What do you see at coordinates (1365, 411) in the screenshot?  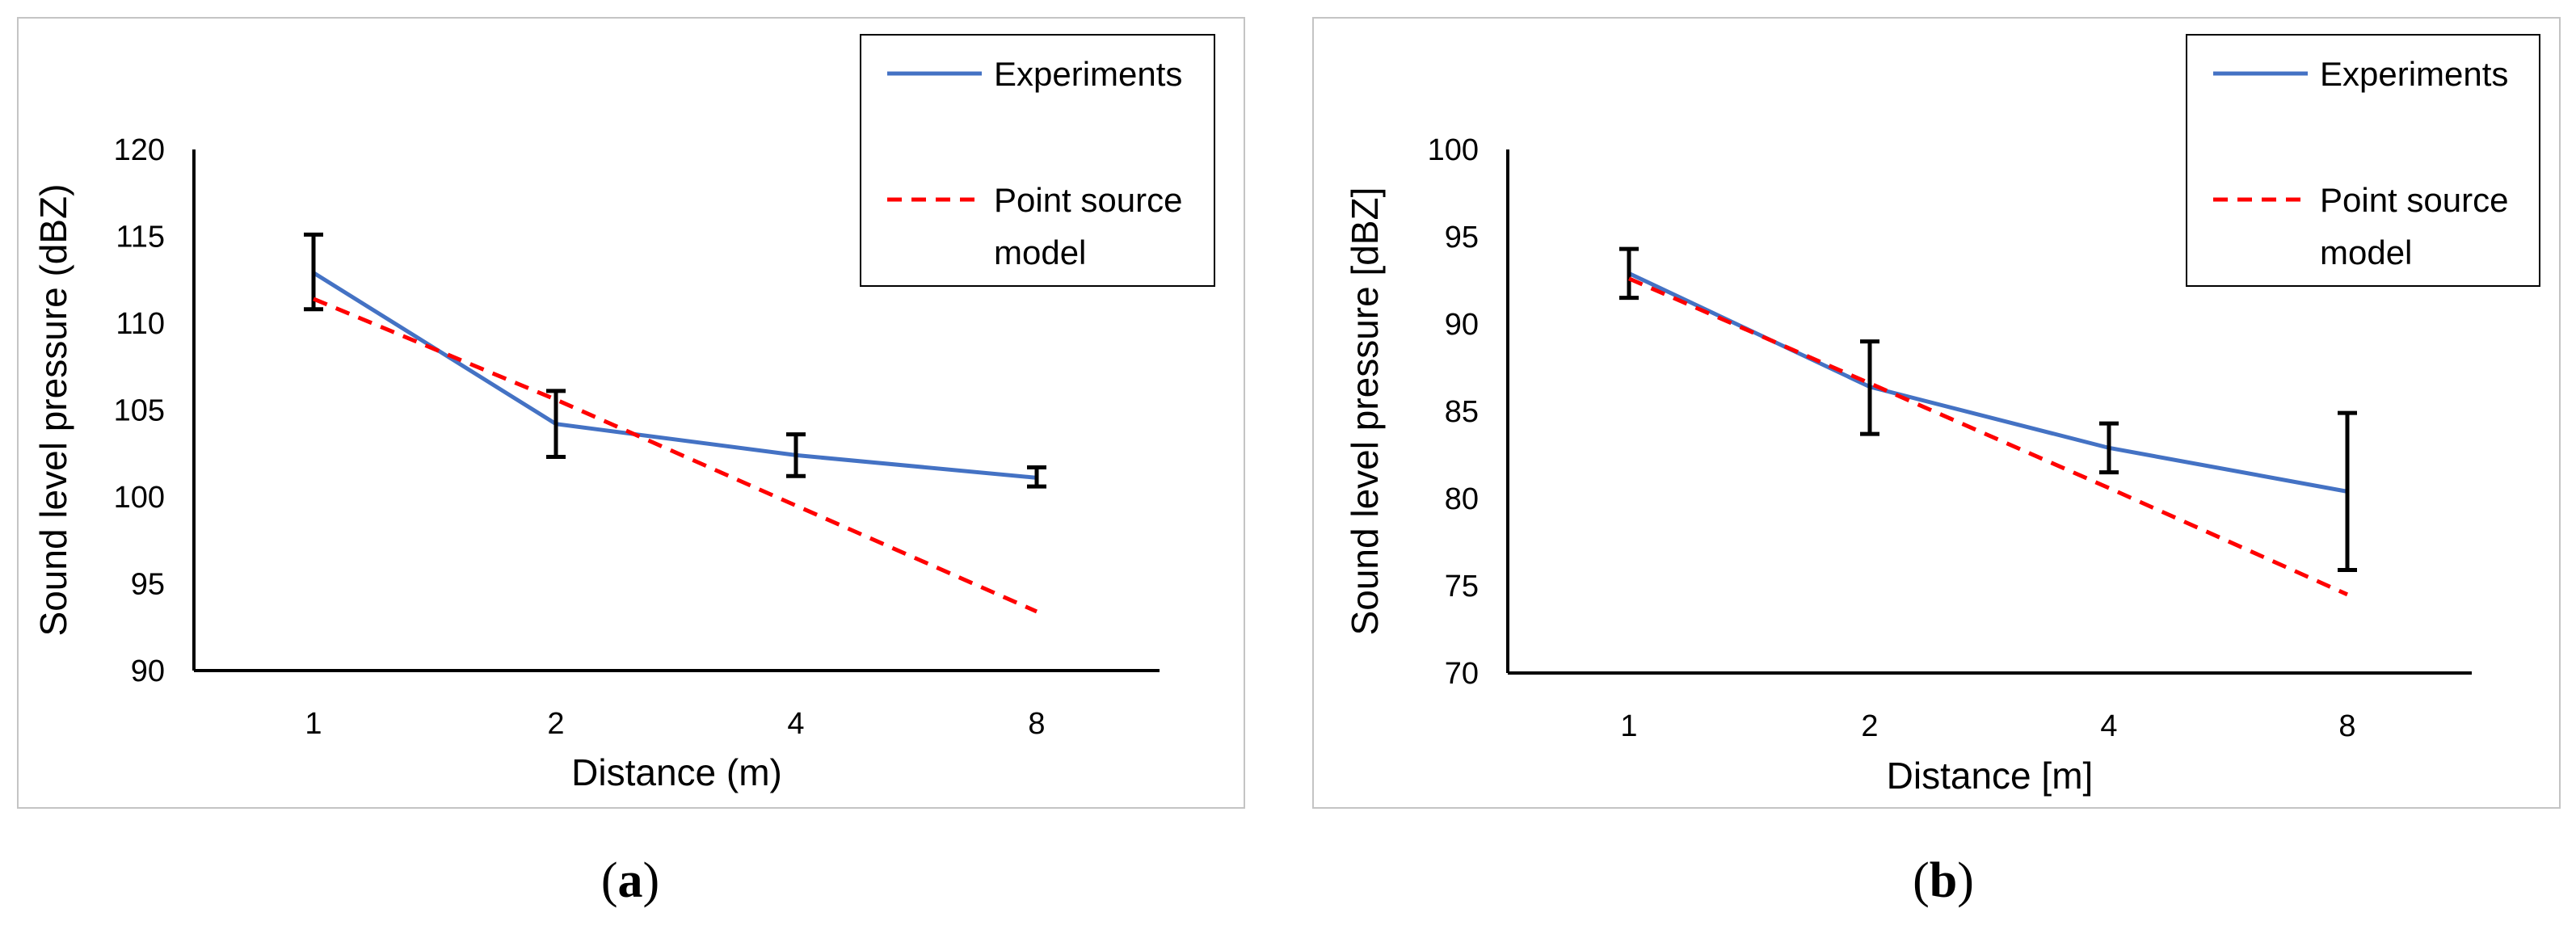 I see `y-axis-title: Sound level pressure [dBZ]` at bounding box center [1365, 411].